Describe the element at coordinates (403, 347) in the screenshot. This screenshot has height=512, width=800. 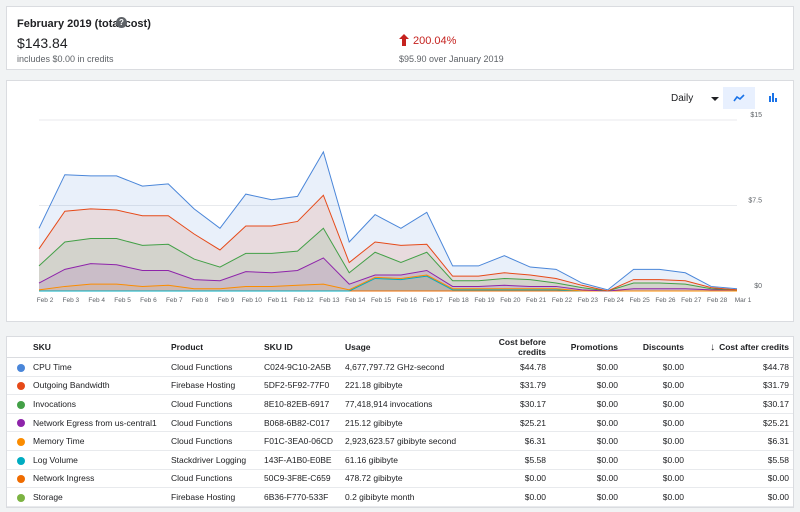
I see `usage-column-header: Usage` at that location.